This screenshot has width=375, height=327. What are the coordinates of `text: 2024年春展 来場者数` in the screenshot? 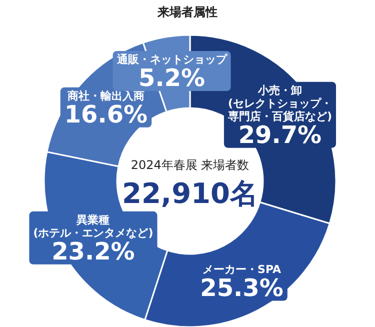 It's located at (190, 165).